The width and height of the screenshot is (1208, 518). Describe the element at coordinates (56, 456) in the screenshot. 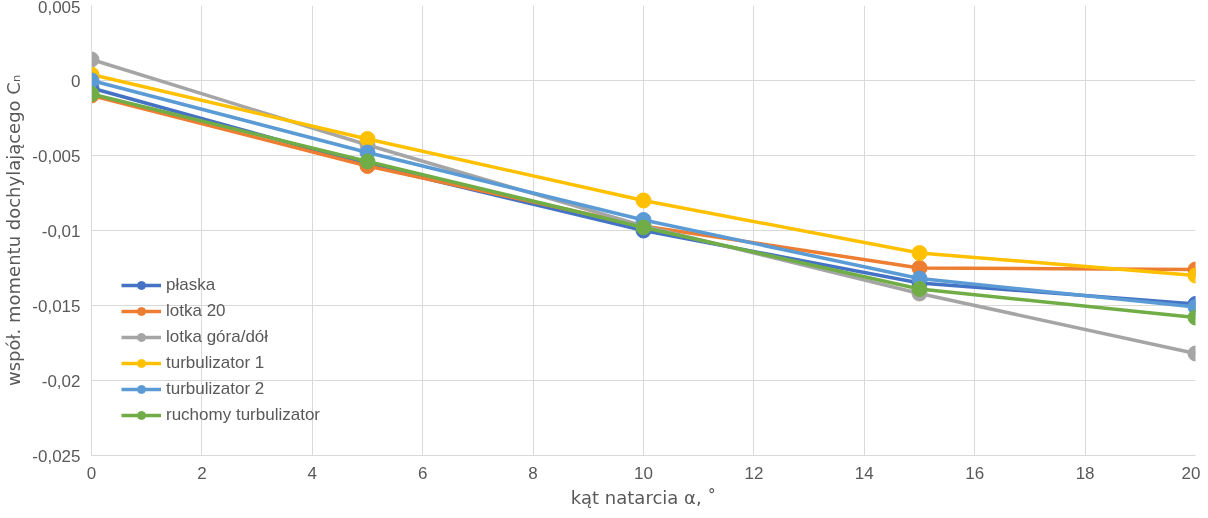

I see `y-tick-label: -0,025` at that location.